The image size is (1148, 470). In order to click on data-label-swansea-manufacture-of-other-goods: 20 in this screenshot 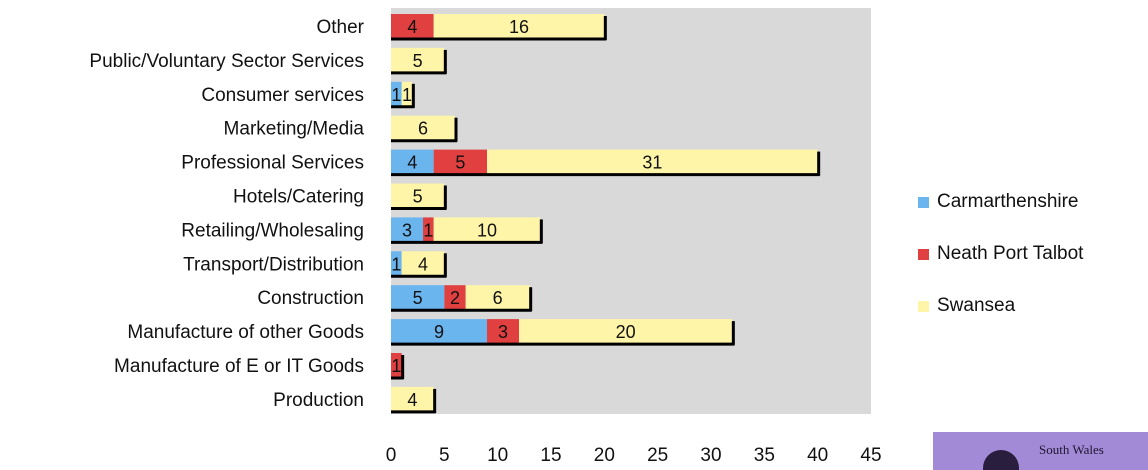, I will do `click(626, 332)`.